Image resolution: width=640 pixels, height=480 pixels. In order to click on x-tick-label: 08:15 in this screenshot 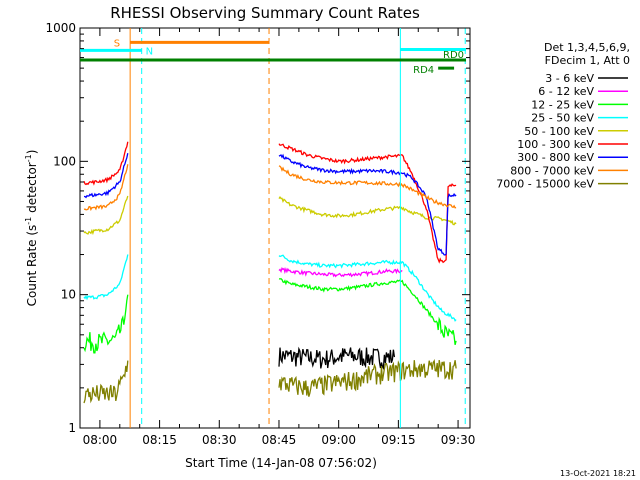, I will do `click(159, 440)`.